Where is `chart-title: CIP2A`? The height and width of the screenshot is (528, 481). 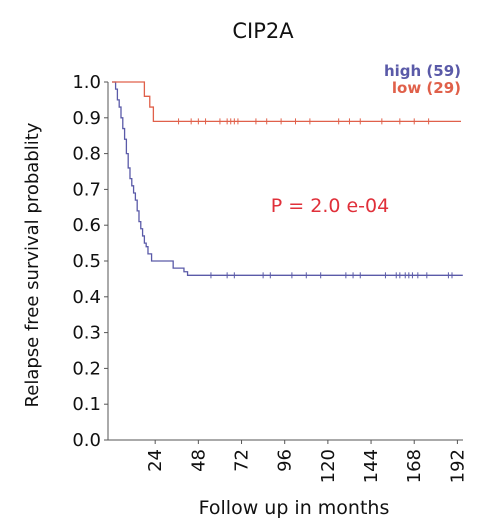
chart-title: CIP2A is located at coordinates (263, 31).